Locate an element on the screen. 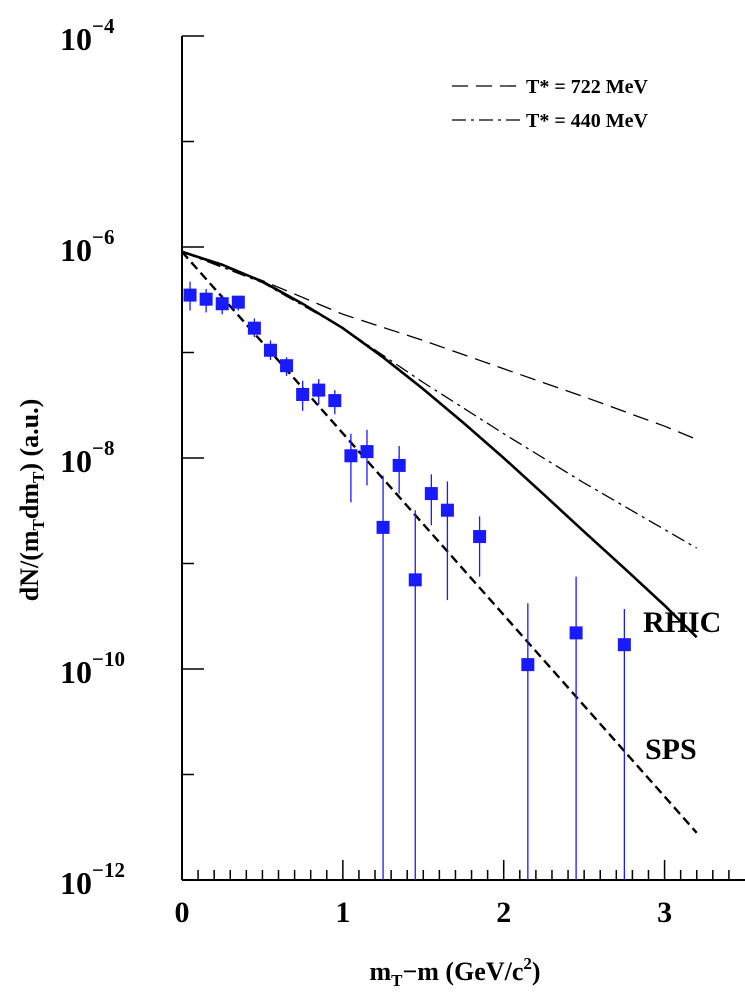 The width and height of the screenshot is (745, 992). x-tick-label: 3 is located at coordinates (664, 912).